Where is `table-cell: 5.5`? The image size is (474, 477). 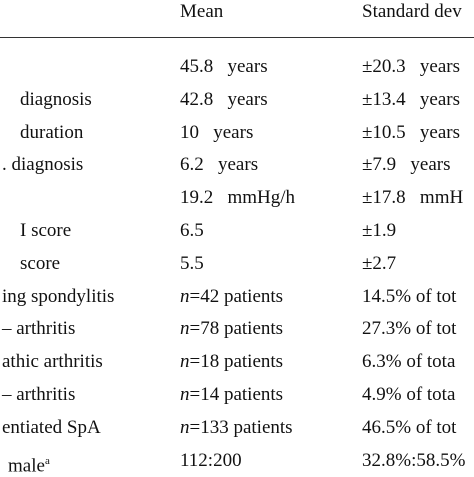 table-cell: 5.5 is located at coordinates (192, 263).